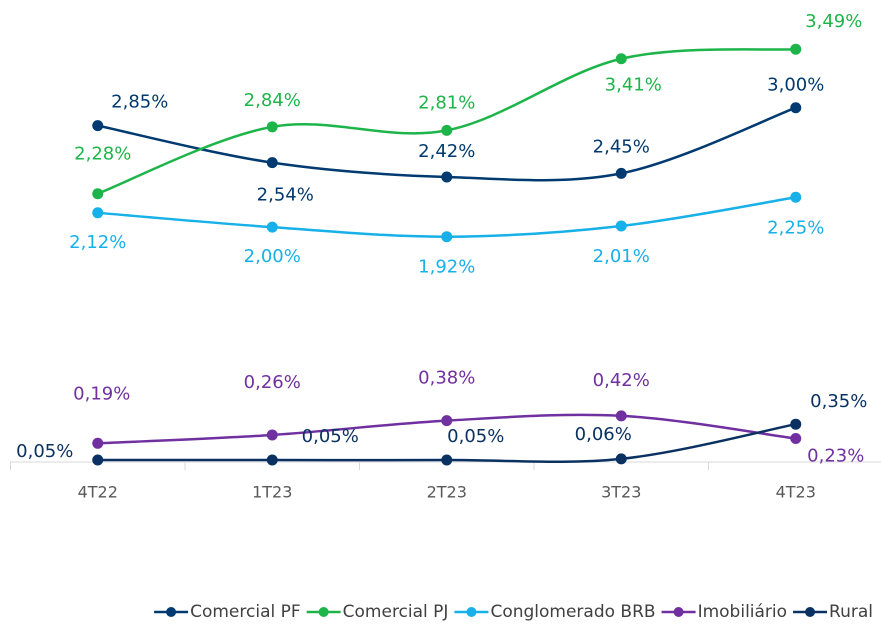 The height and width of the screenshot is (625, 881). Describe the element at coordinates (603, 434) in the screenshot. I see `data-label: 0,06%` at that location.